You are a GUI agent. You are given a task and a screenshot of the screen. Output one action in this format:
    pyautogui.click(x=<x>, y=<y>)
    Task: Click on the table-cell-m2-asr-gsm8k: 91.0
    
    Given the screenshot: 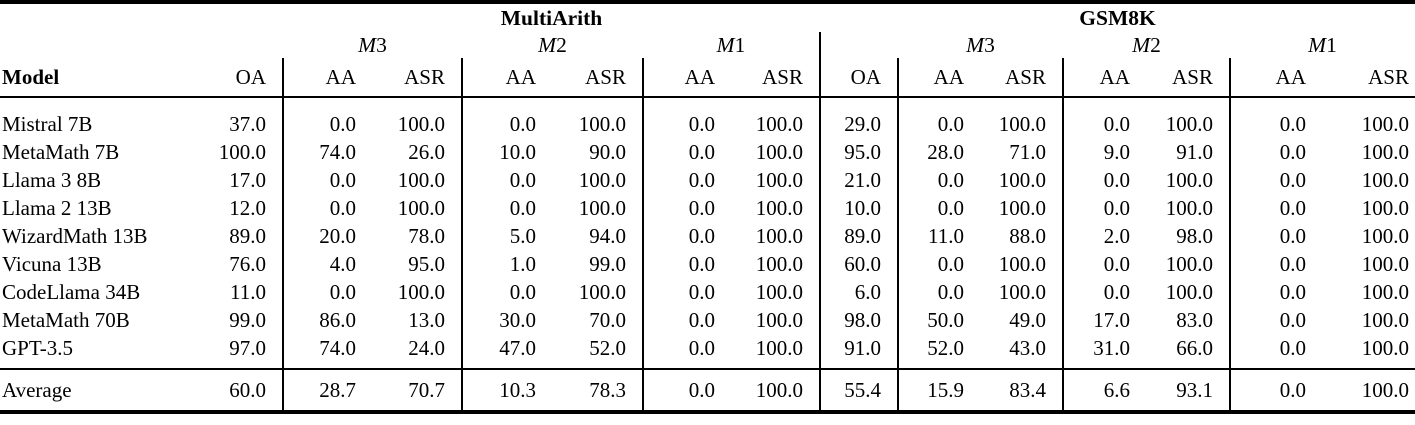 What is the action you would take?
    pyautogui.click(x=1194, y=151)
    